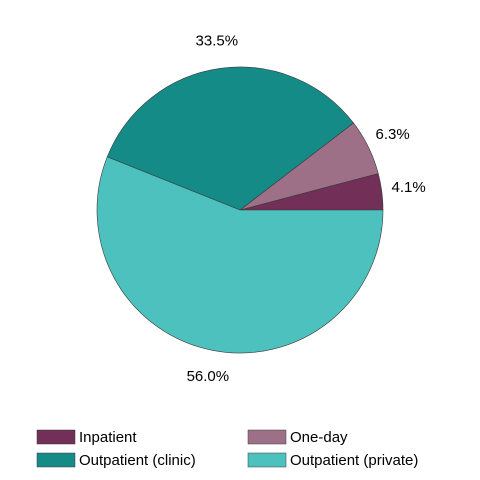 The image size is (480, 480). Describe the element at coordinates (319, 437) in the screenshot. I see `legend-label: One-day` at that location.